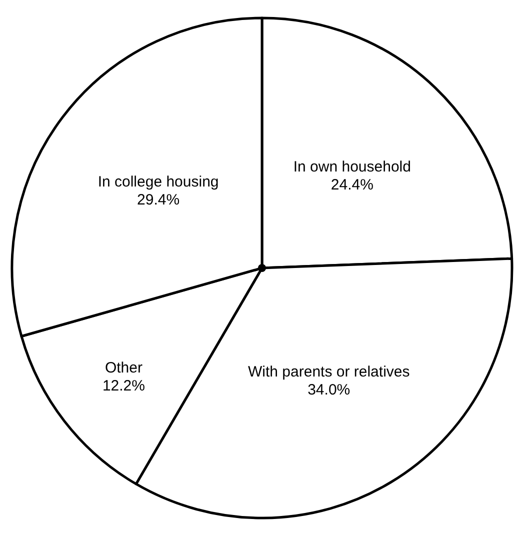 The height and width of the screenshot is (537, 516). I want to click on data-label: 29.4%, so click(158, 200).